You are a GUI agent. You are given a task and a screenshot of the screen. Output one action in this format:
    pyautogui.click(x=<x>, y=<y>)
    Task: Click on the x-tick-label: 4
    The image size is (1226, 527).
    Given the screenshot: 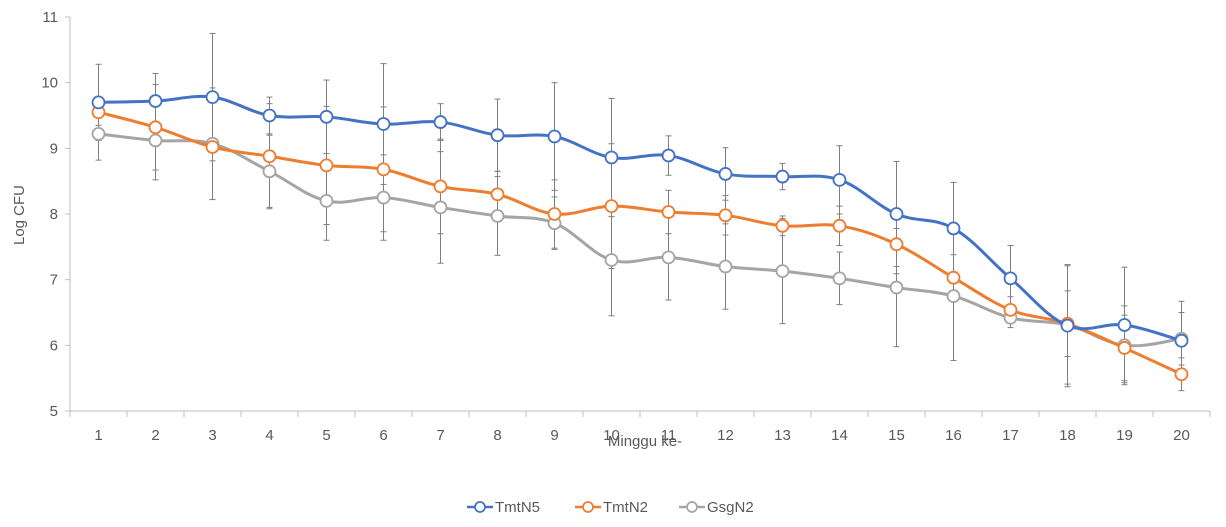 What is the action you would take?
    pyautogui.click(x=269, y=435)
    